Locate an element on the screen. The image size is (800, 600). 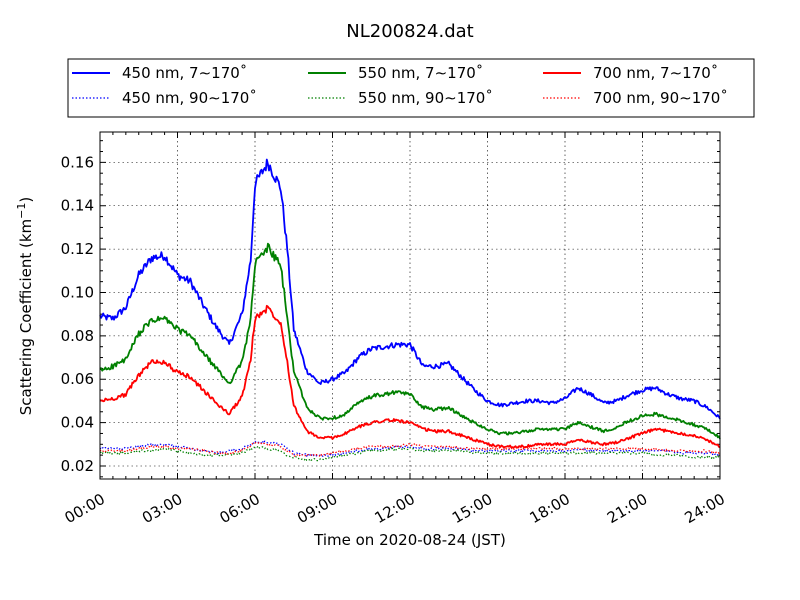
x-tick-label: 21:00 is located at coordinates (627, 508).